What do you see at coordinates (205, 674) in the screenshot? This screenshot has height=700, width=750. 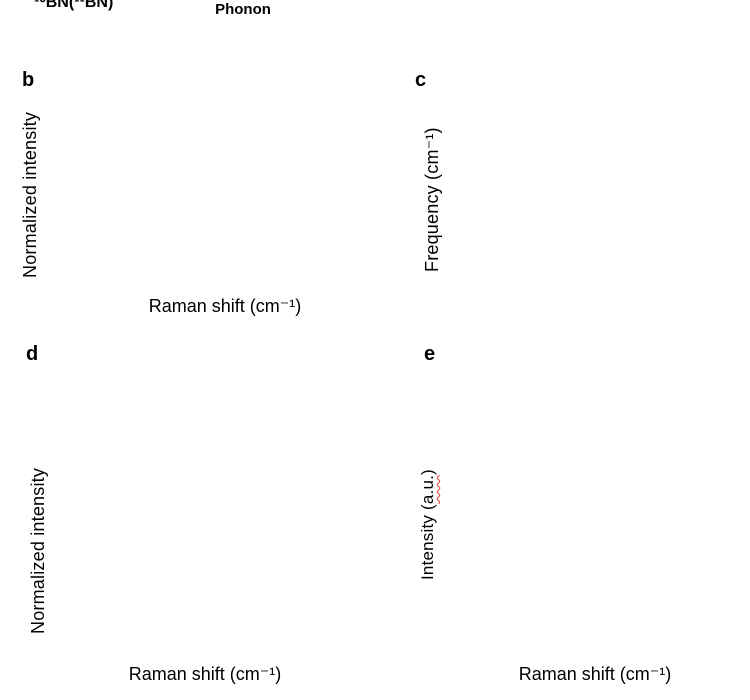 I see `panel-d-xlabel: Raman shift (cm⁻¹)` at bounding box center [205, 674].